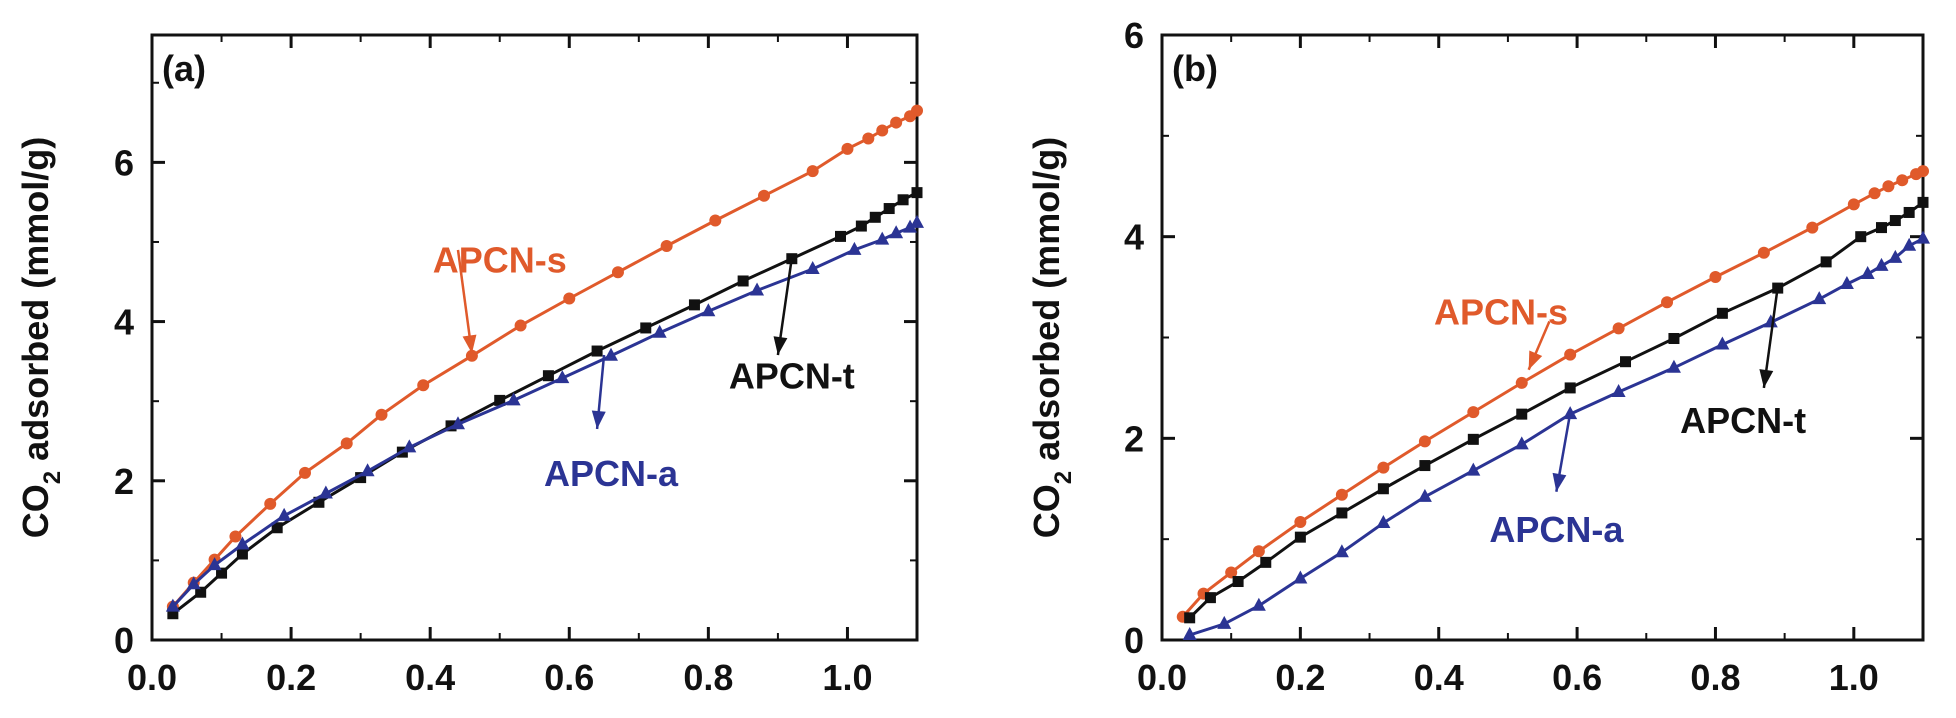 The height and width of the screenshot is (718, 1956). What do you see at coordinates (124, 322) in the screenshot?
I see `y-tick-label: 4` at bounding box center [124, 322].